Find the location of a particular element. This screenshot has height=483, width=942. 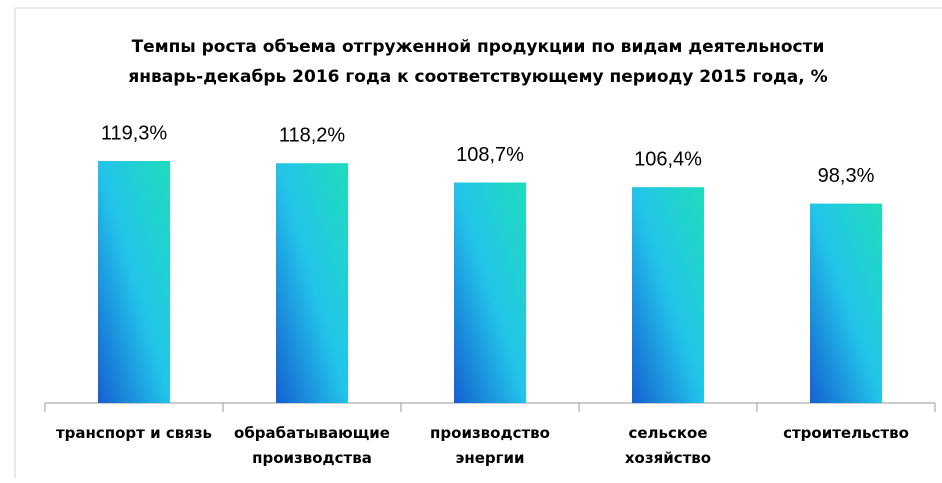

x-tick-label: транспорт и связь is located at coordinates (134, 433).